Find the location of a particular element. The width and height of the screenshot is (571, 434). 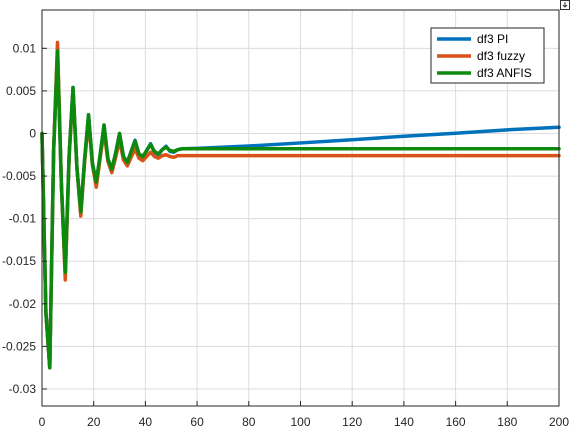

x-tick-label: 120 is located at coordinates (352, 422).